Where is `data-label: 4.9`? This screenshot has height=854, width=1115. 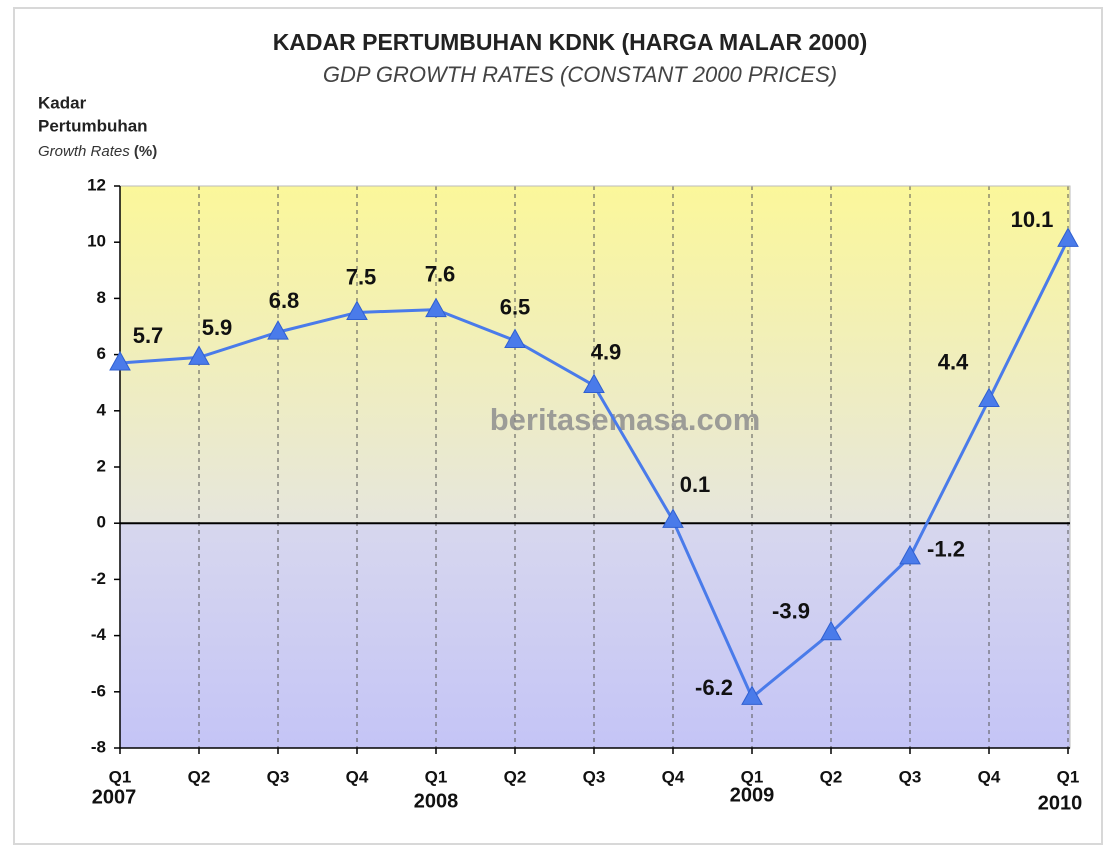 data-label: 4.9 is located at coordinates (606, 351).